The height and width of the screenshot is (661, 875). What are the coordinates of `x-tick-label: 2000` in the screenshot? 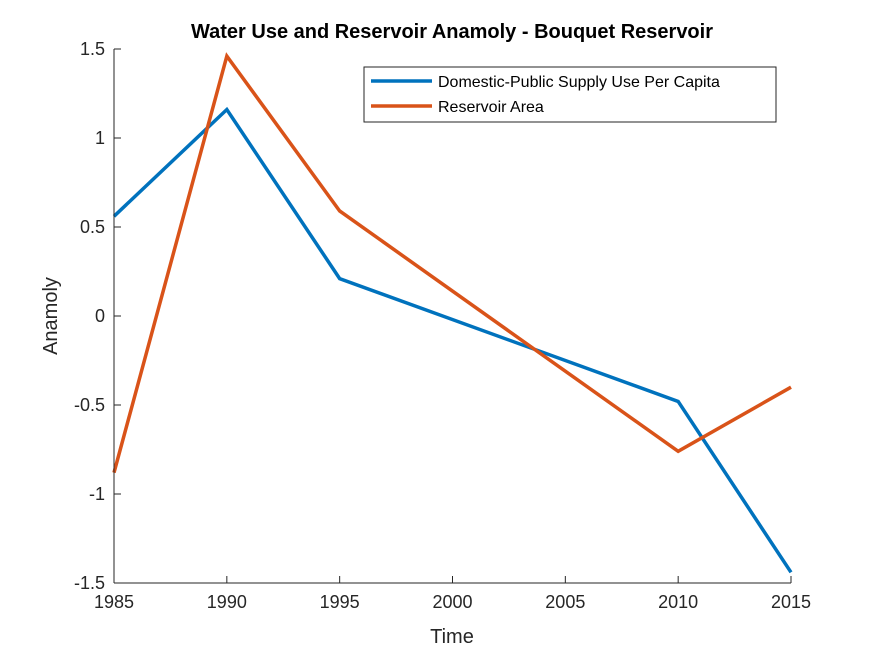 It's located at (452, 602).